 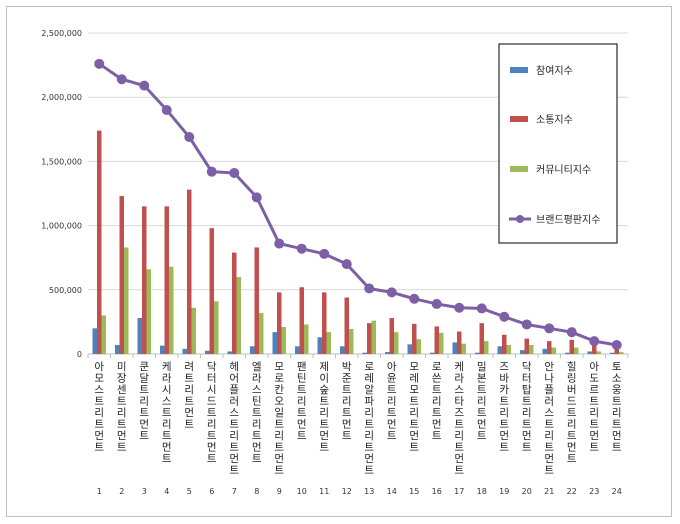 What do you see at coordinates (527, 491) in the screenshot?
I see `x-rank-label: 20` at bounding box center [527, 491].